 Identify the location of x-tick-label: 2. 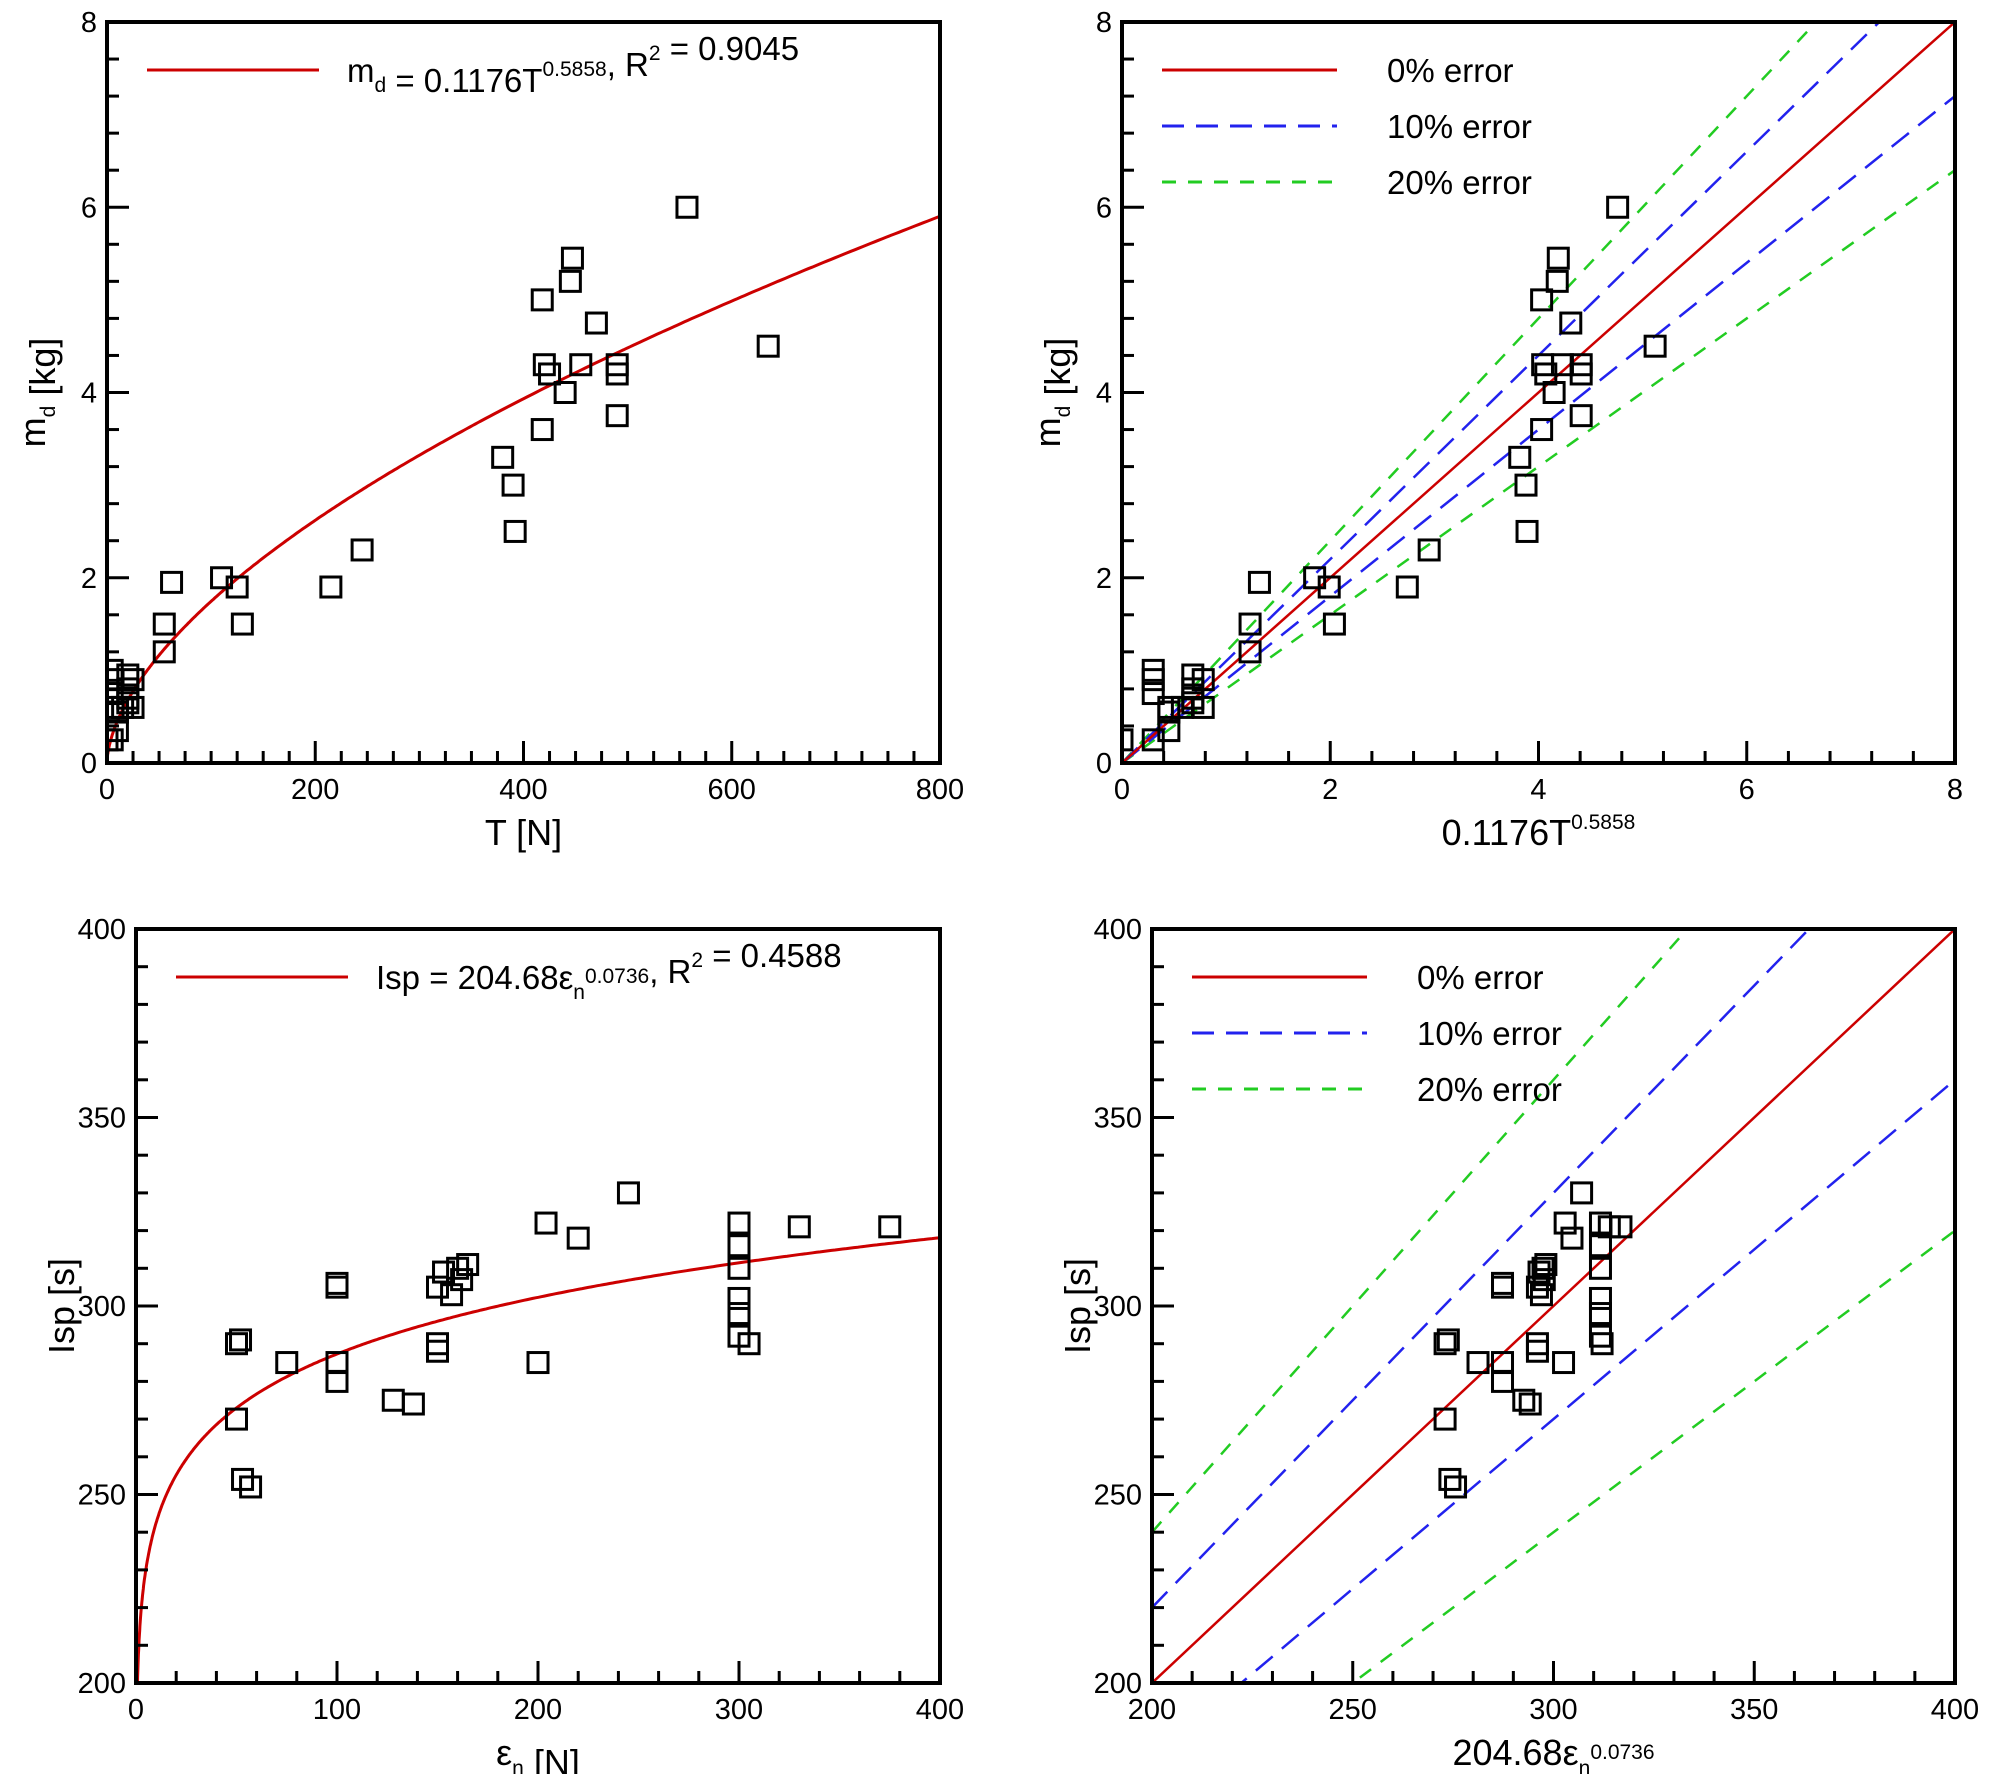
(1330, 790).